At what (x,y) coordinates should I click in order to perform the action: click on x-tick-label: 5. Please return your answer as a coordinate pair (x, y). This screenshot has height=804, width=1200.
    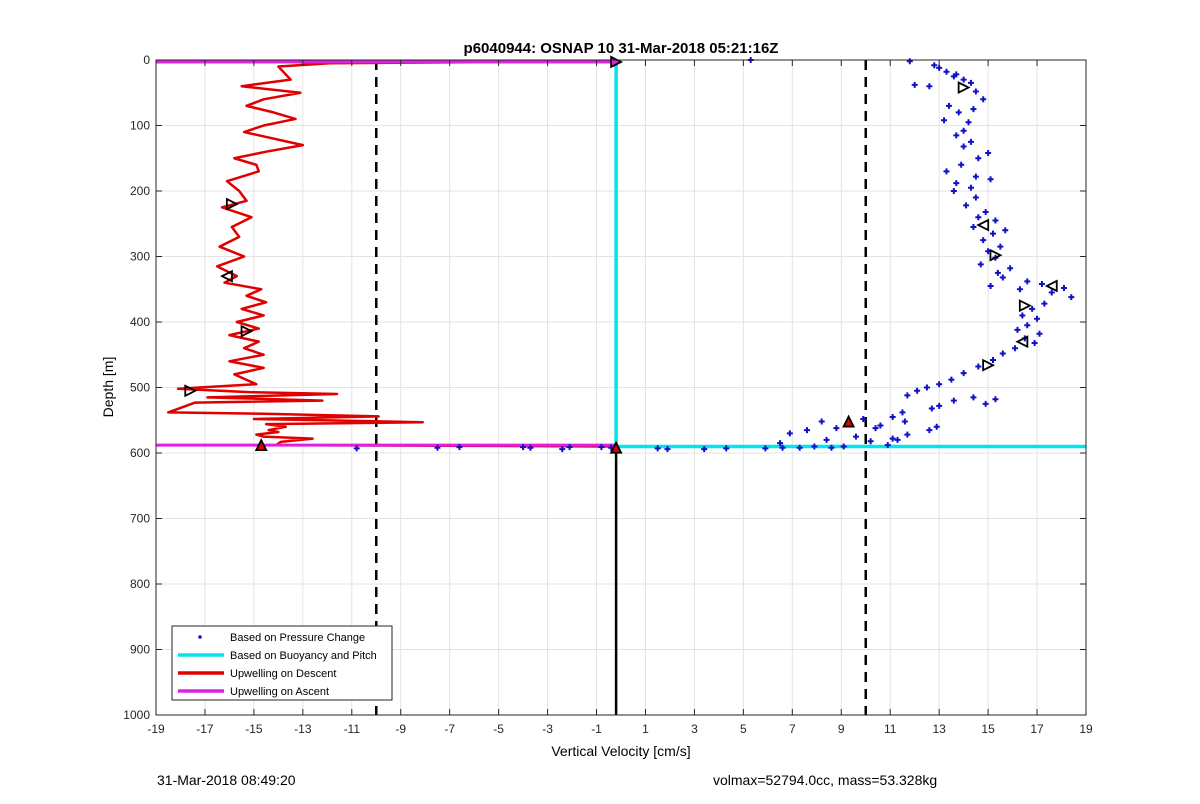
    Looking at the image, I should click on (743, 729).